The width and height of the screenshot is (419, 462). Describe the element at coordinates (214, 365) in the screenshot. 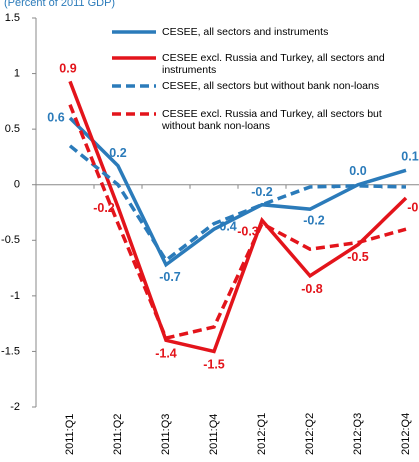

I see `data-label: -1.5` at that location.